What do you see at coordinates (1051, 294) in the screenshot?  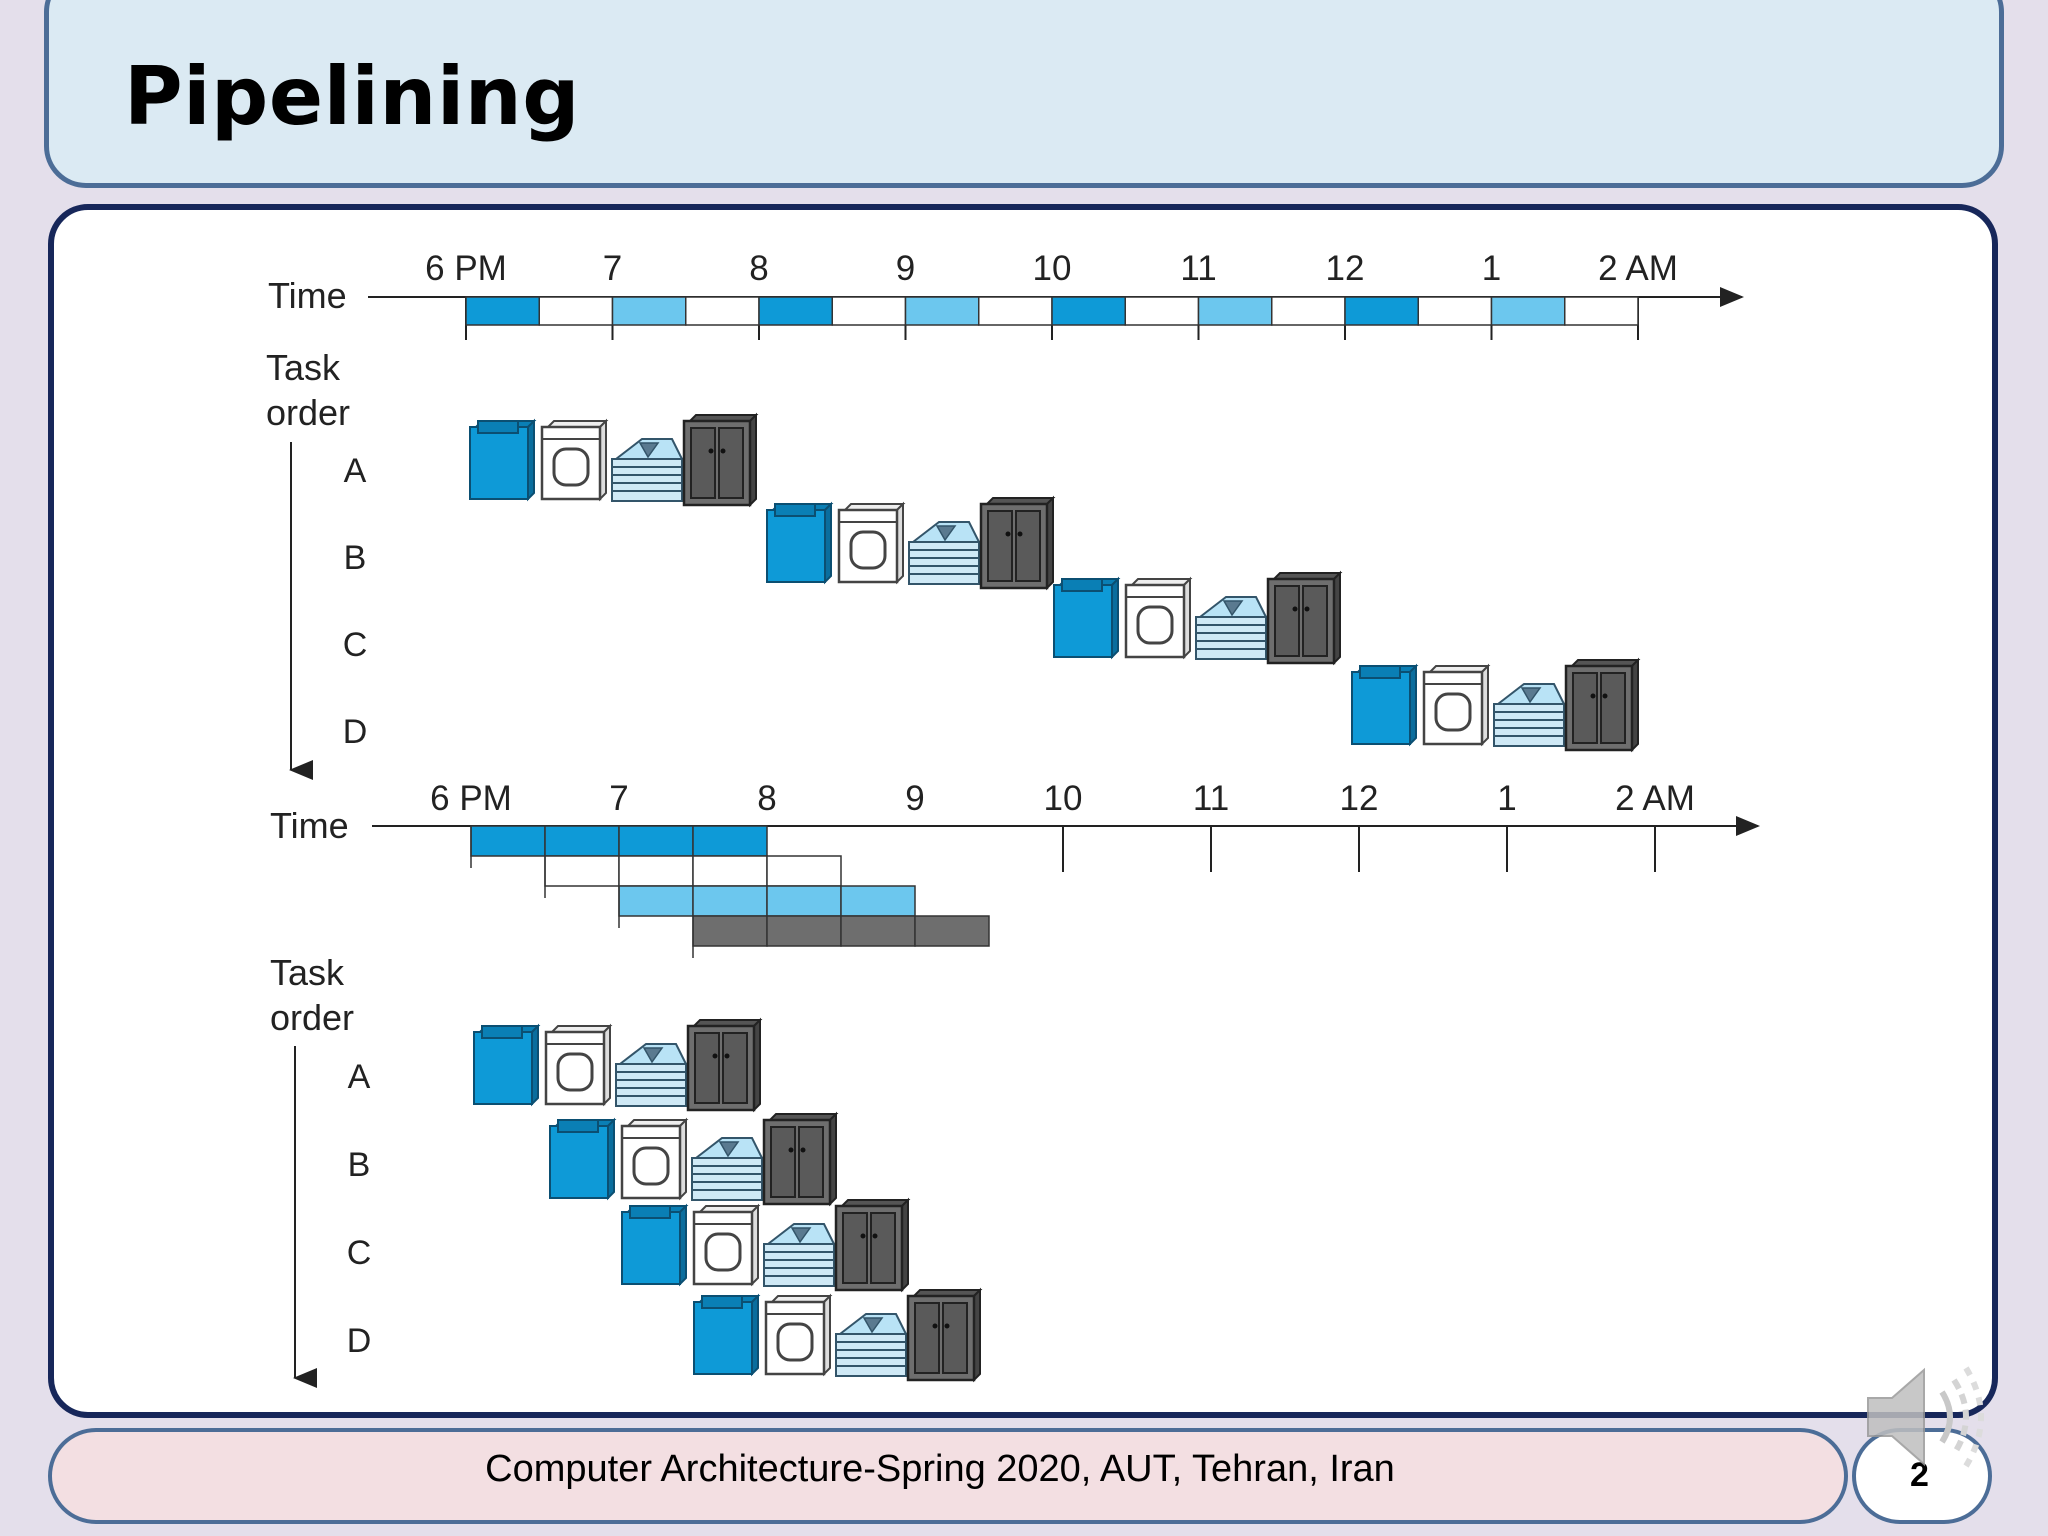 I see `time-ticks-top: 6 PM 7 8 9 10 11 12 1 2 AM` at bounding box center [1051, 294].